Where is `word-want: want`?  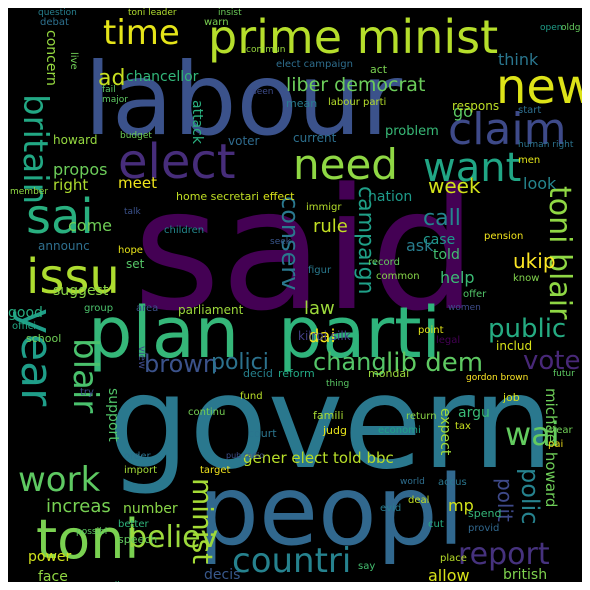
word-want: want is located at coordinates (472, 168).